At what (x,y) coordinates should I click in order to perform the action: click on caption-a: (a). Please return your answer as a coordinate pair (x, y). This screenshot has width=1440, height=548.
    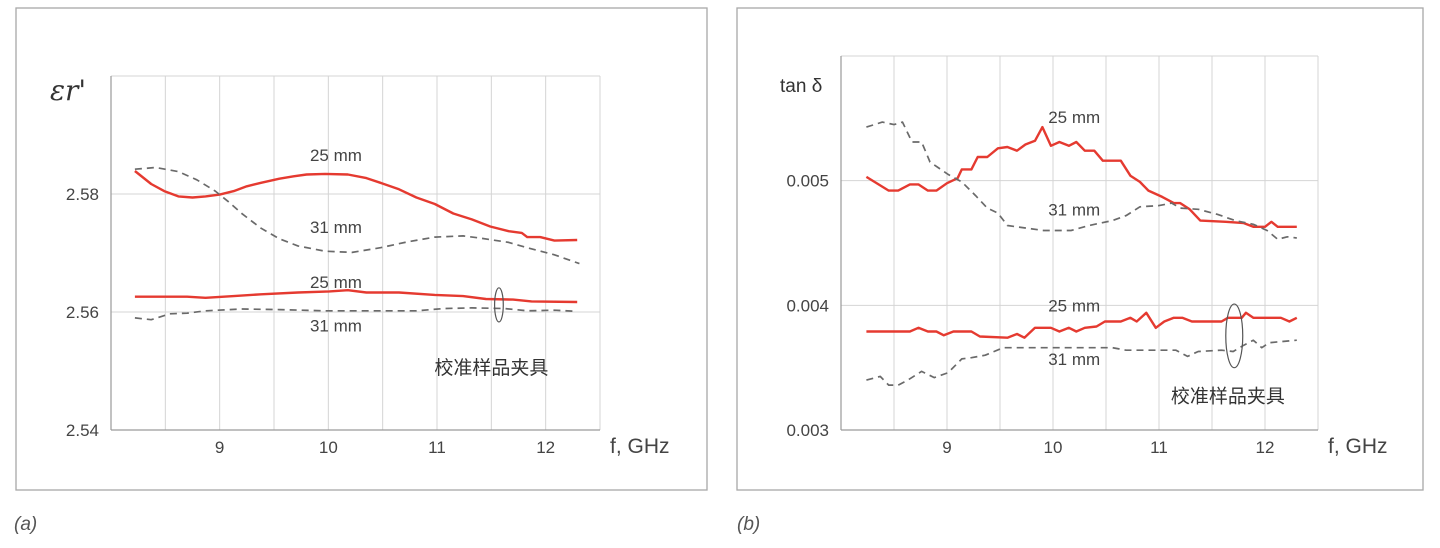
    Looking at the image, I should click on (25, 524).